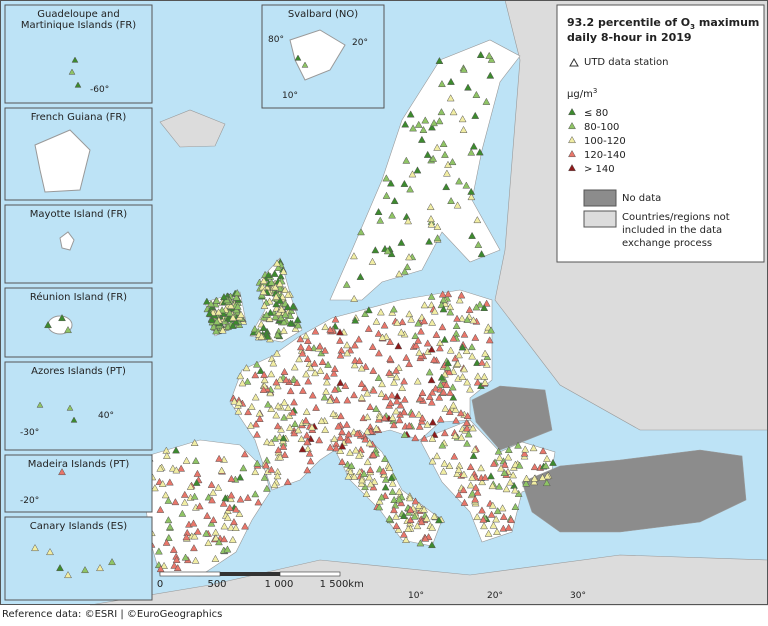 The width and height of the screenshot is (768, 626). I want to click on inset-label: Guadeloupe and, so click(78, 14).